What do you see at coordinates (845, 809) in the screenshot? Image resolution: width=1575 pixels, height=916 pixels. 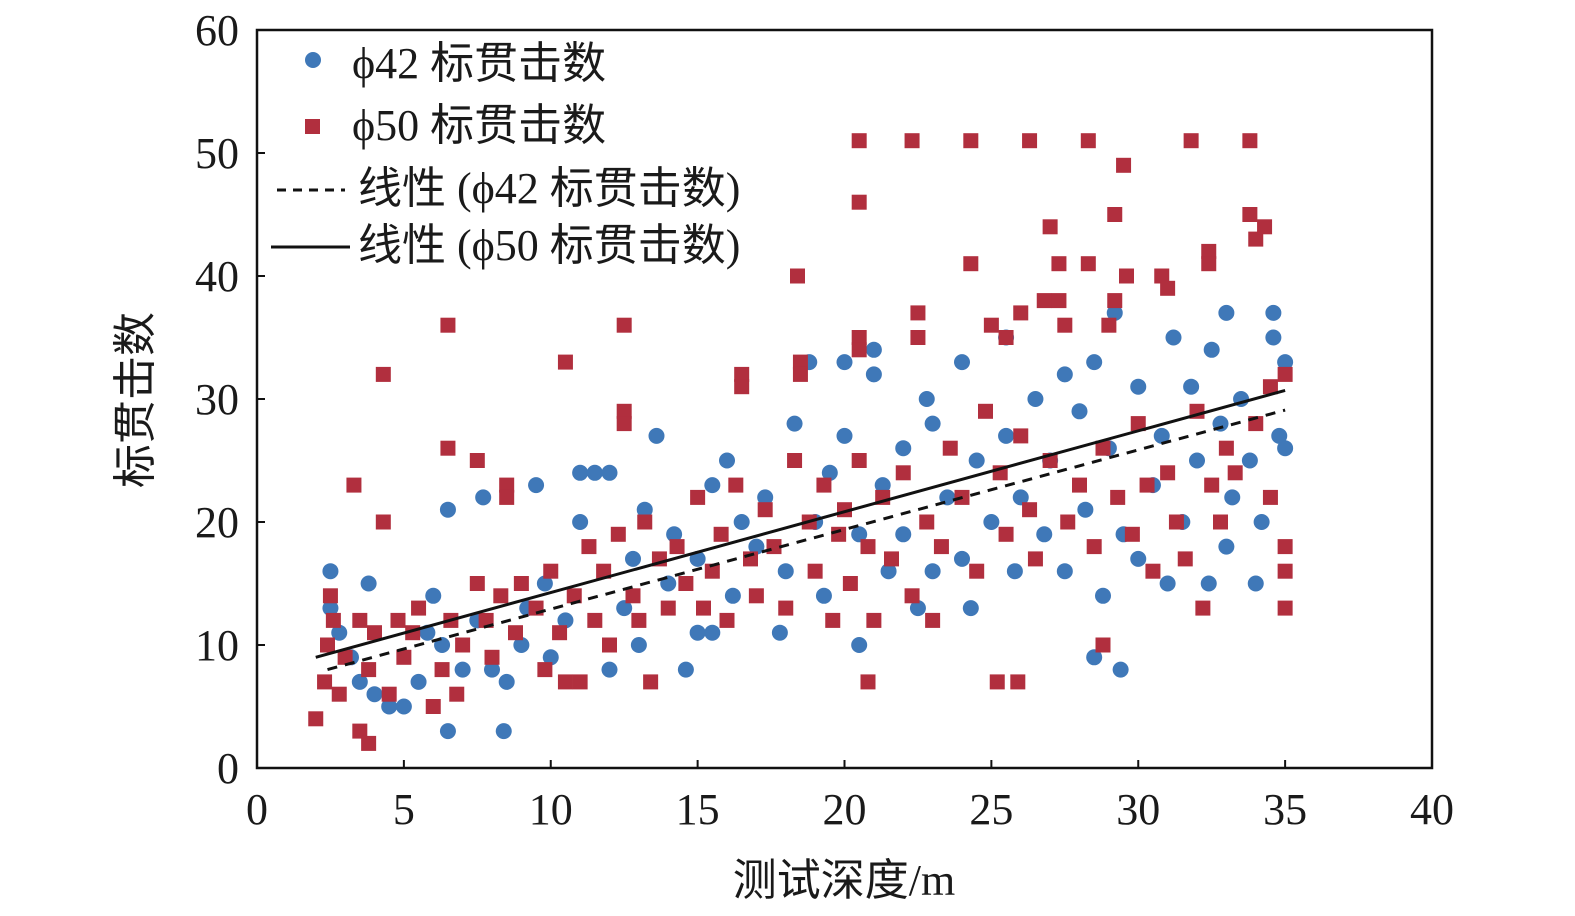 I see `x-tick-label: 20` at bounding box center [845, 809].